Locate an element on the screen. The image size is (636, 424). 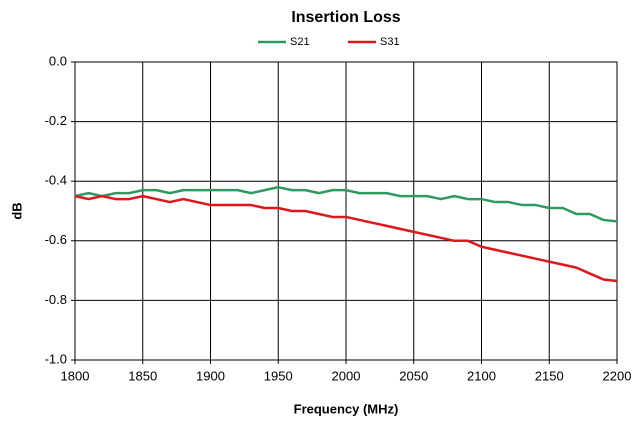
x-tick-label: 1850 is located at coordinates (142, 375).